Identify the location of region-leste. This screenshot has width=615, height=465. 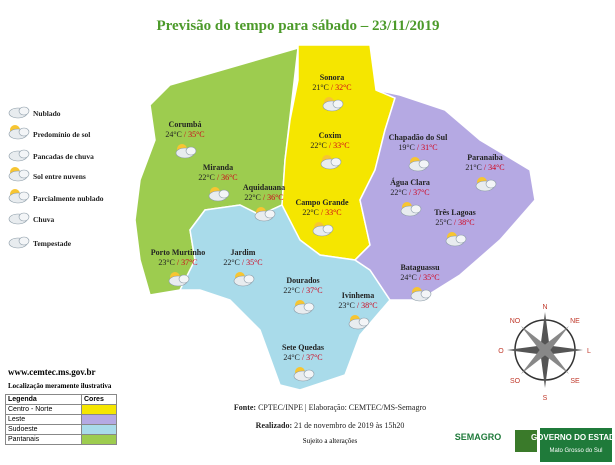
(444, 195).